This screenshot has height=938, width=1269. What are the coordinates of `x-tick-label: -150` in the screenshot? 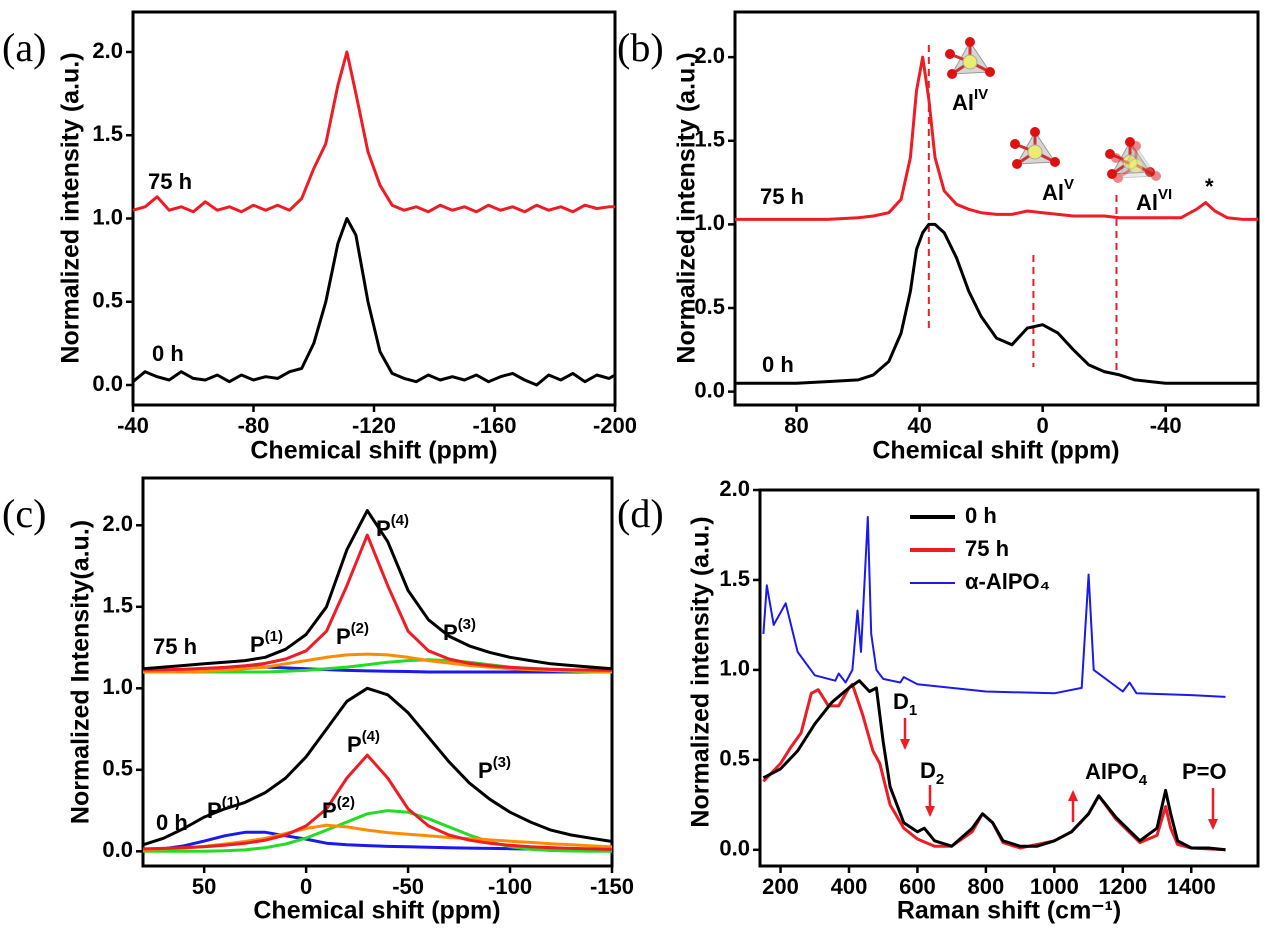 It's located at (612, 886).